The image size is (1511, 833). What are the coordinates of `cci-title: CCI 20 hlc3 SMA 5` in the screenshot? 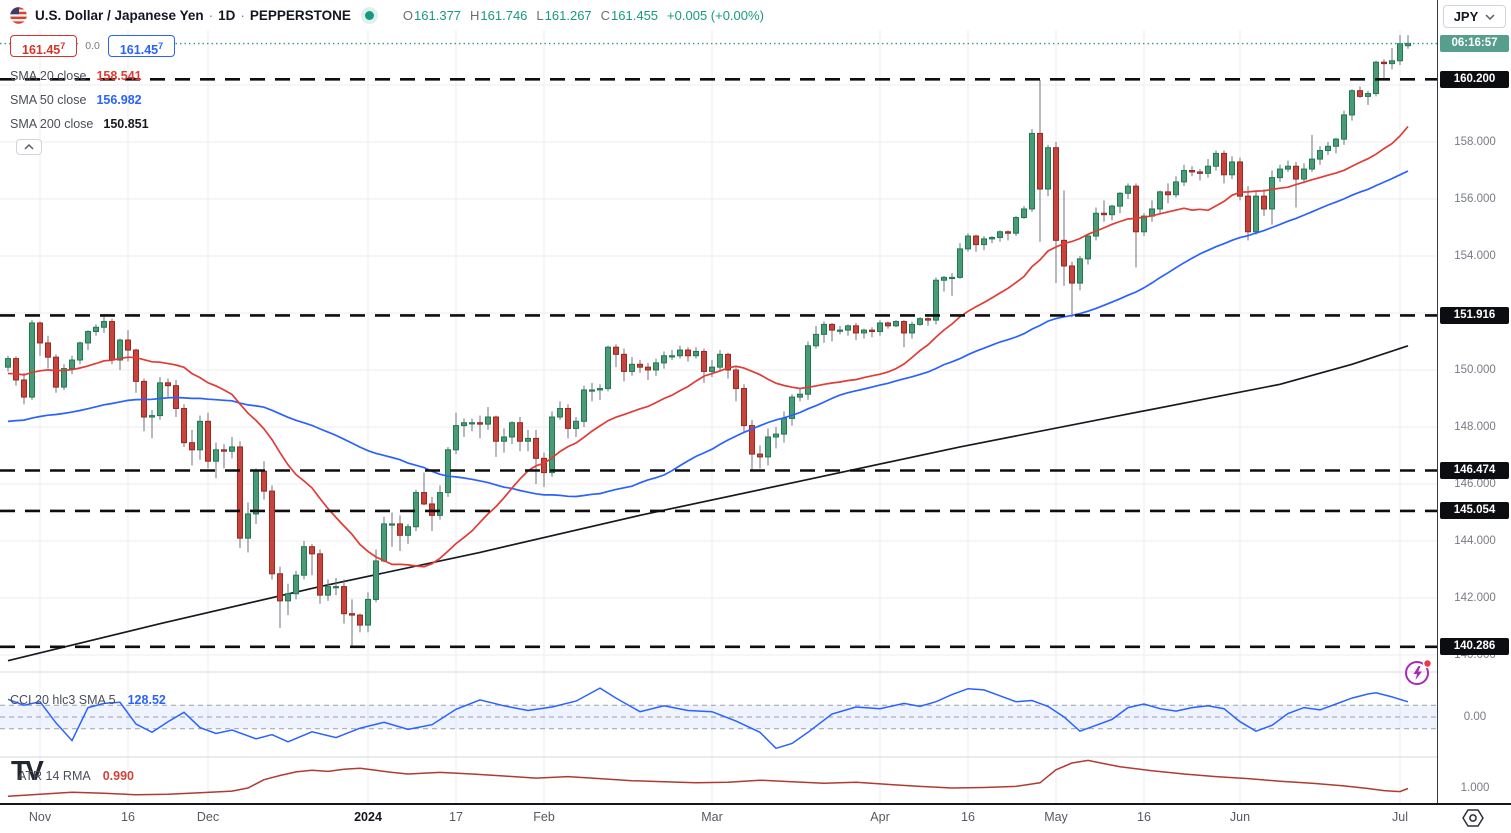 It's located at (63, 700).